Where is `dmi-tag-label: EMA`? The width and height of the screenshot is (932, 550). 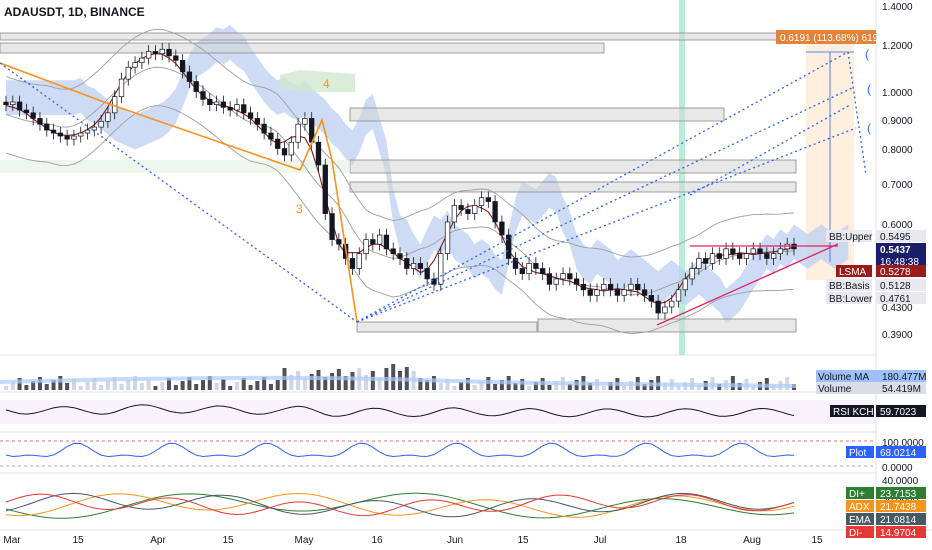
dmi-tag-label: EMA is located at coordinates (860, 520).